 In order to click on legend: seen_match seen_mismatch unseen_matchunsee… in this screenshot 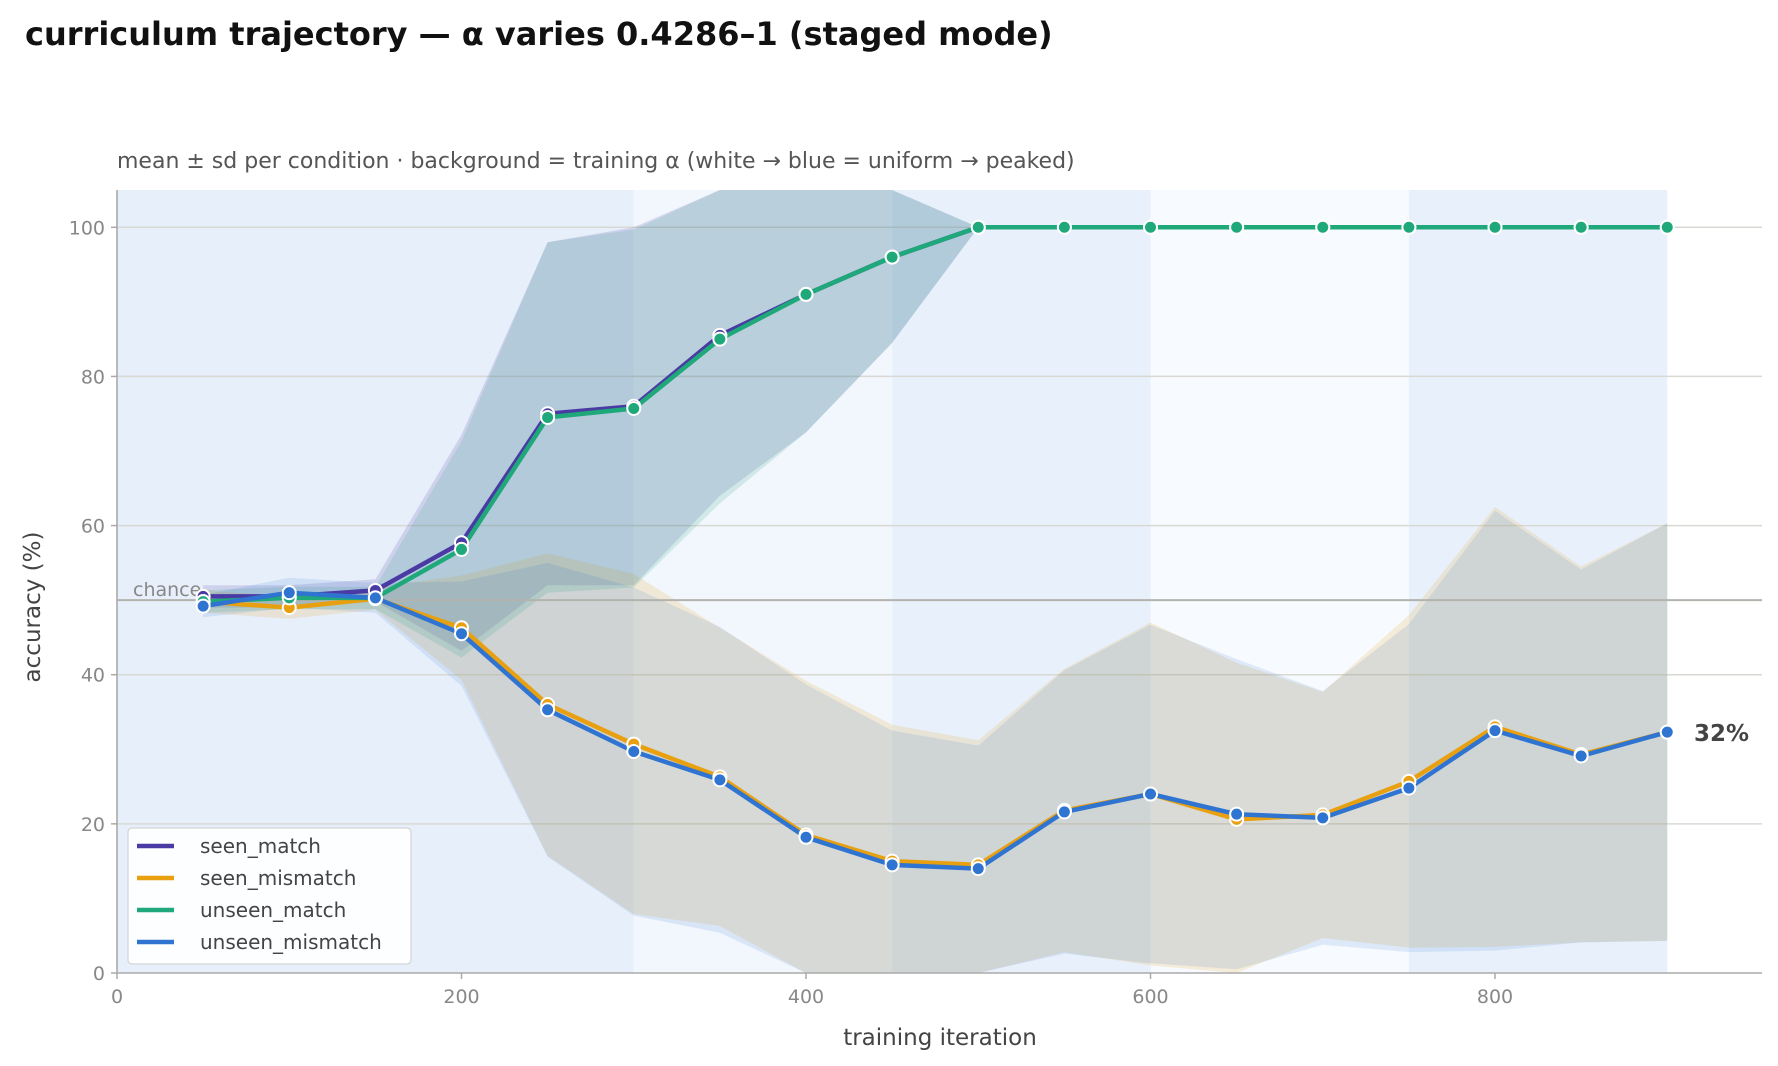, I will do `click(269, 896)`.